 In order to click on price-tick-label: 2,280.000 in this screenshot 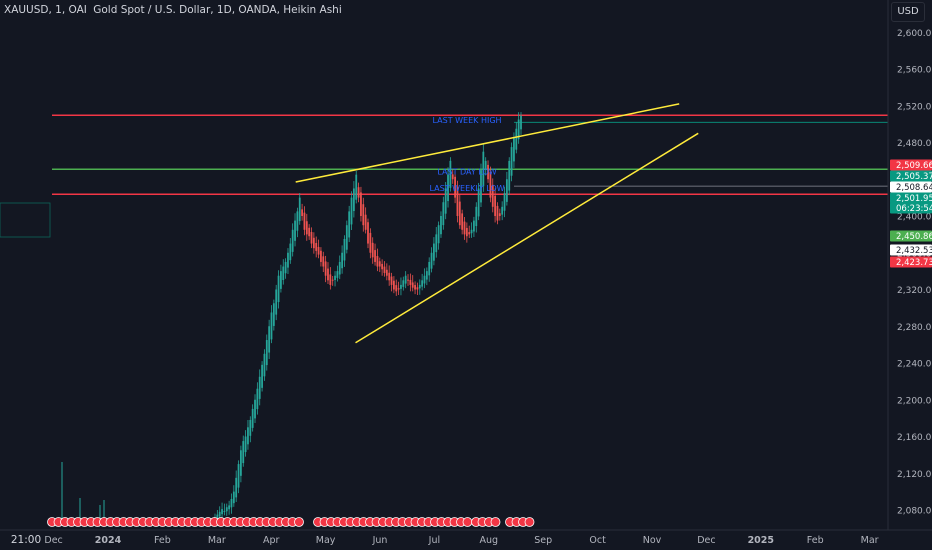, I will do `click(914, 328)`.